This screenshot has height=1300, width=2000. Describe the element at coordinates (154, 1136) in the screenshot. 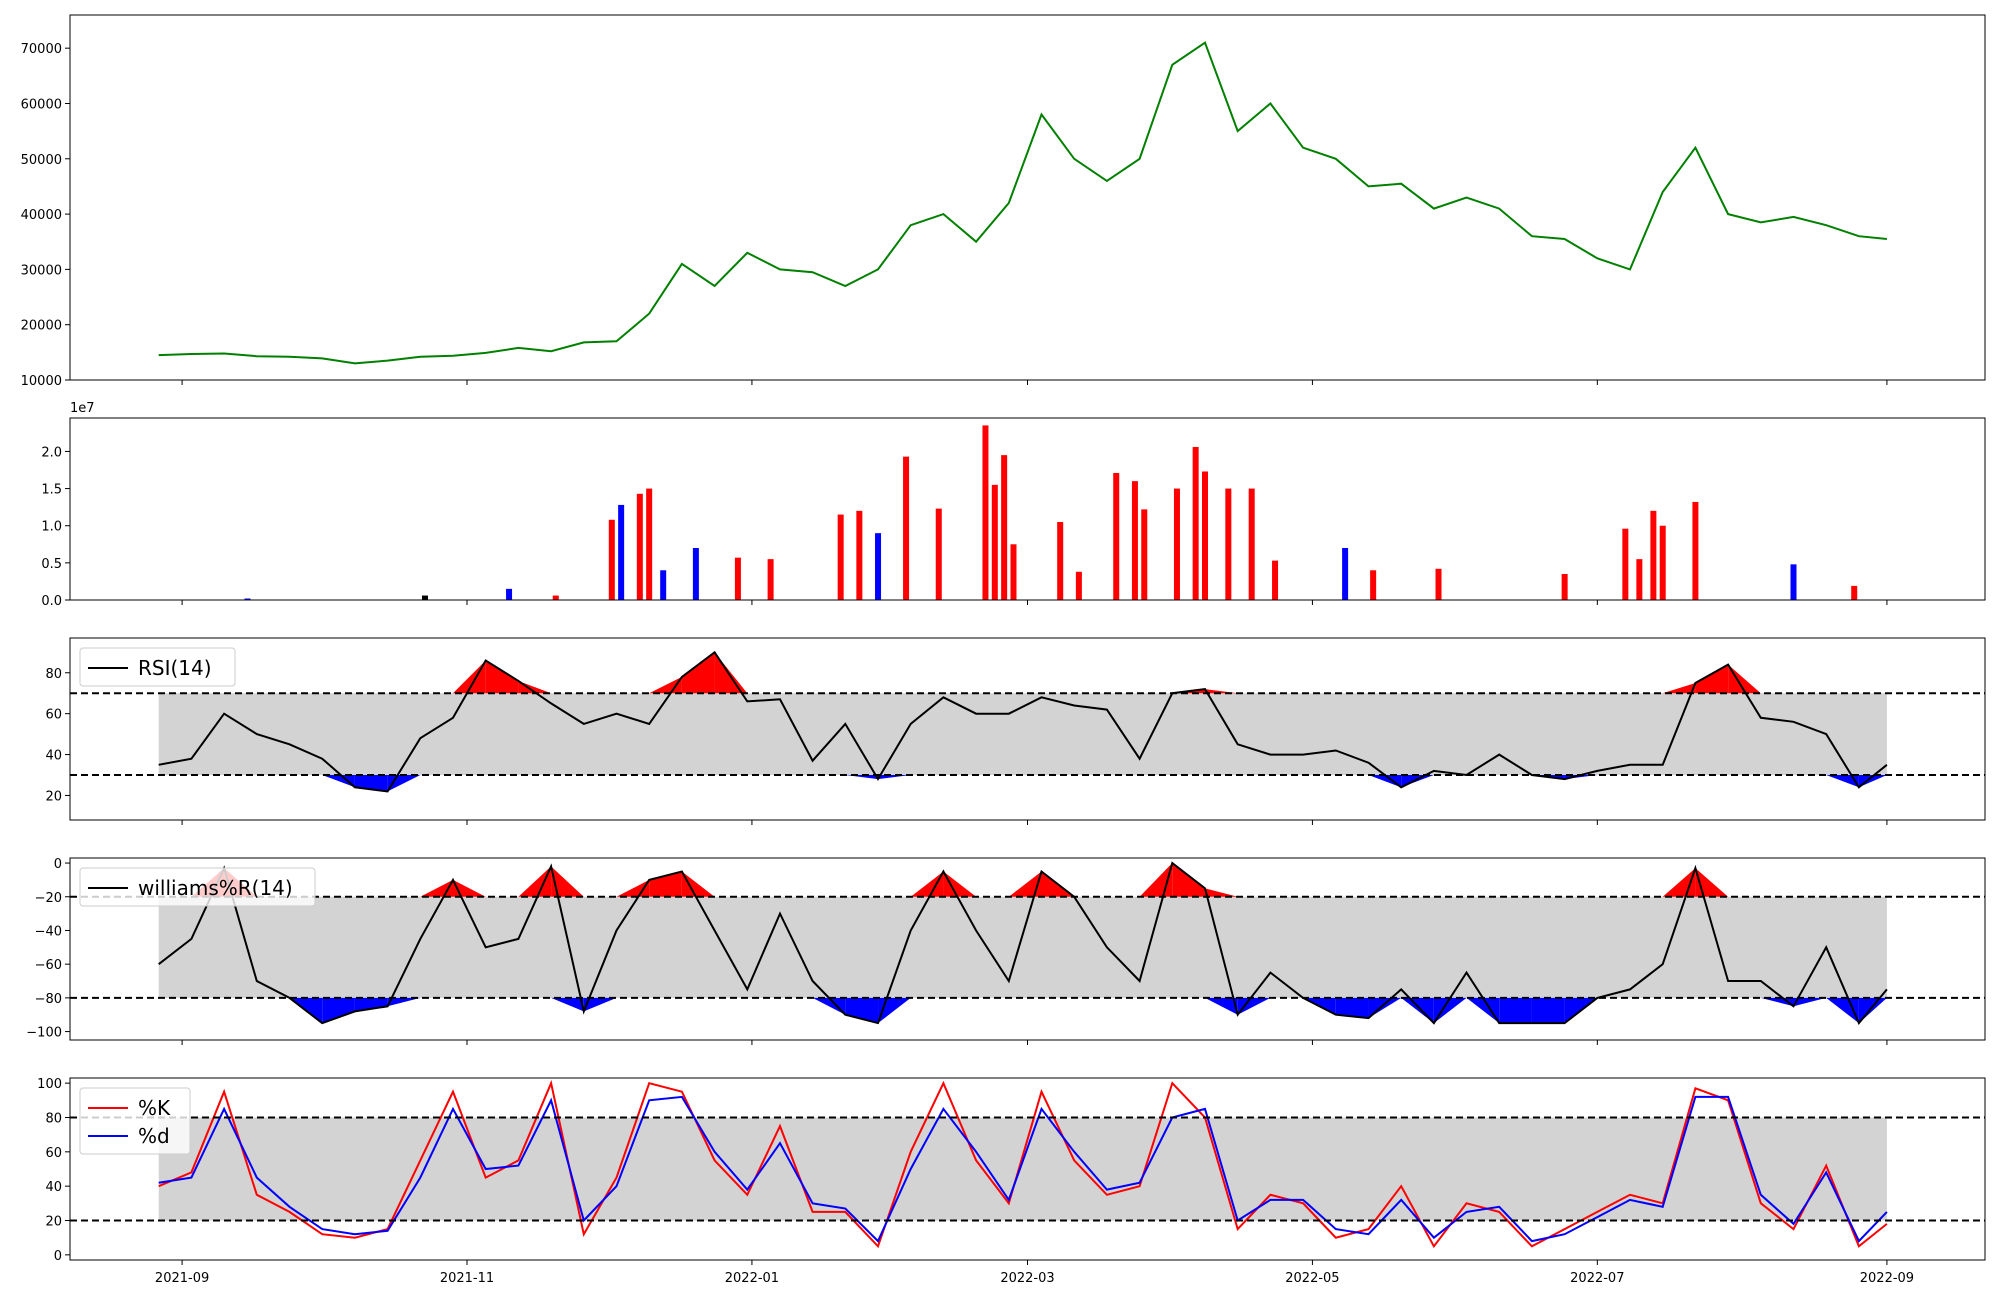

I see `legend-label: %d` at that location.